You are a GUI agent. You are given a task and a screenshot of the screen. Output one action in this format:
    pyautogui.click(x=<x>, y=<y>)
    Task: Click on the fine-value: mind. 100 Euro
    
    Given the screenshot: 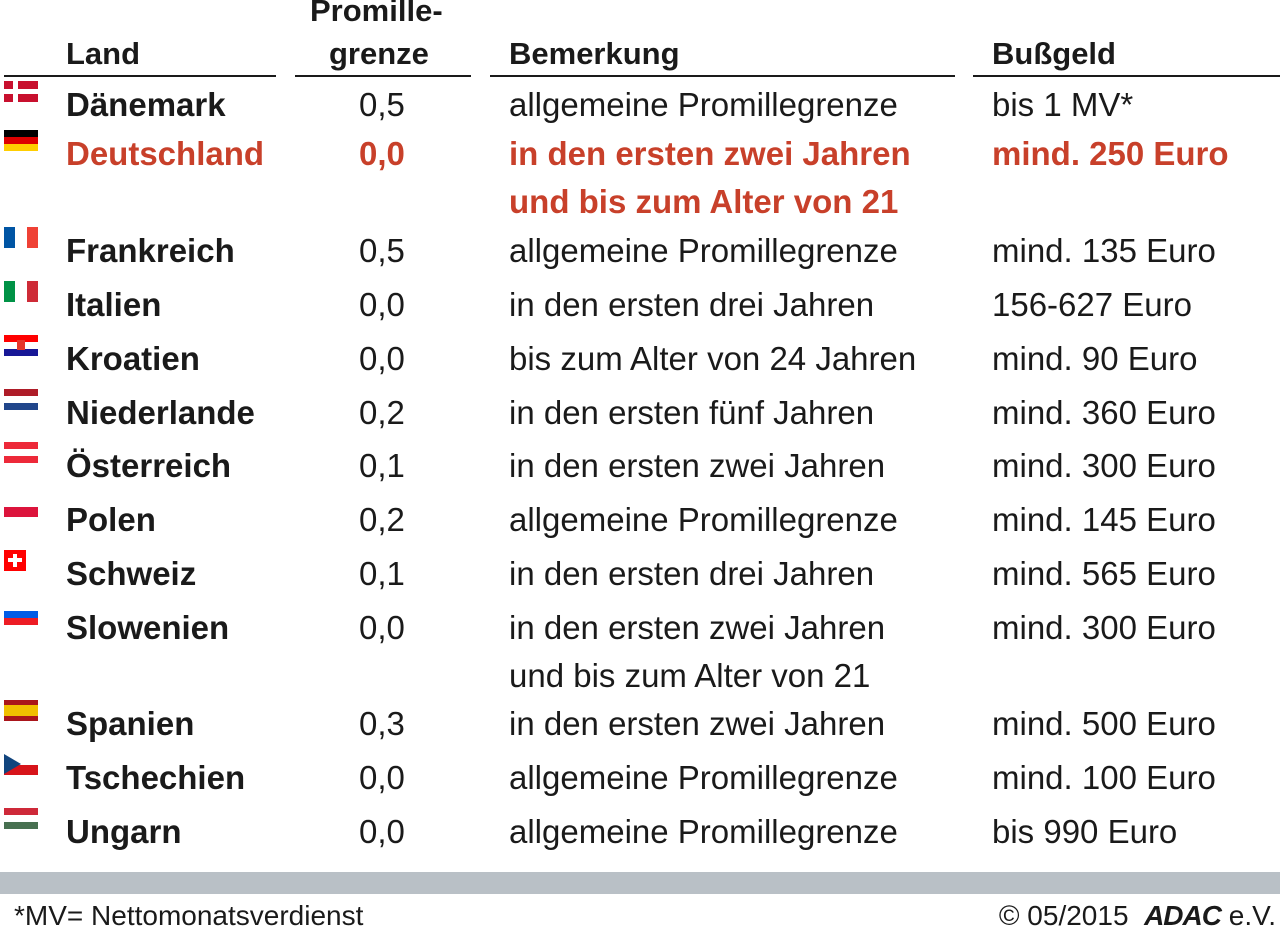 What is the action you would take?
    pyautogui.click(x=1104, y=777)
    